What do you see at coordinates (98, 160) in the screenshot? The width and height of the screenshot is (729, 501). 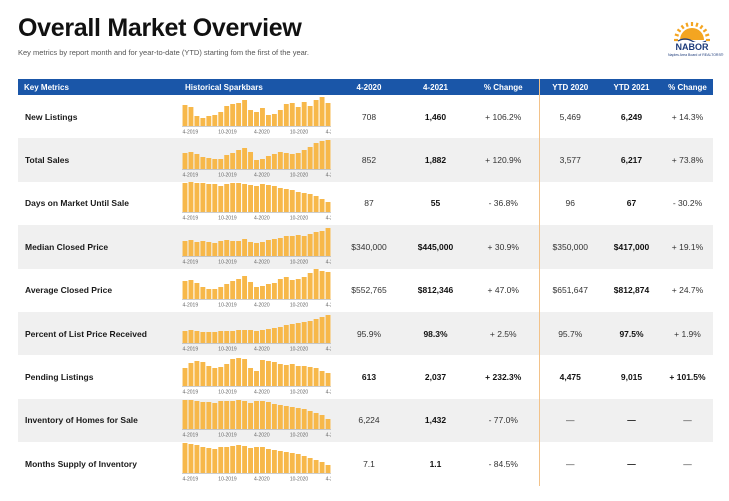 I see `metric-label: Total Sales` at bounding box center [98, 160].